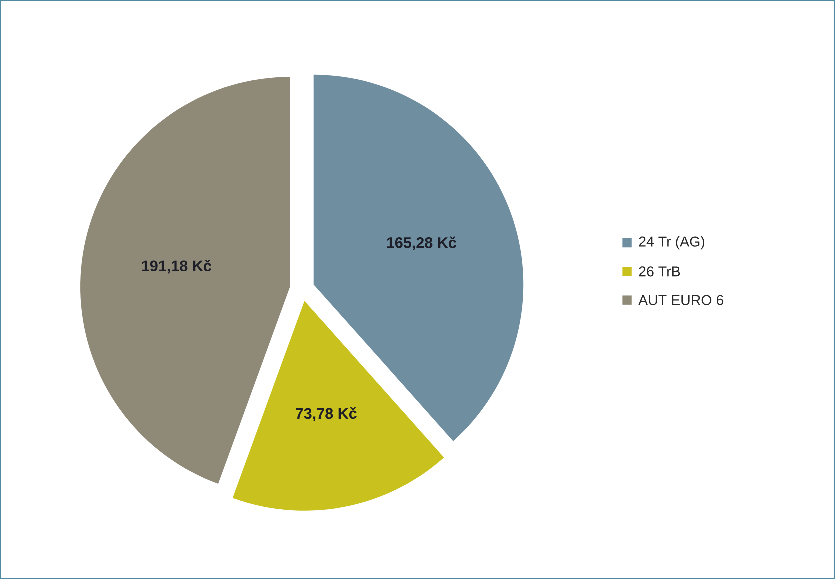  What do you see at coordinates (326, 414) in the screenshot?
I see `data-label: 73,78 Kč` at bounding box center [326, 414].